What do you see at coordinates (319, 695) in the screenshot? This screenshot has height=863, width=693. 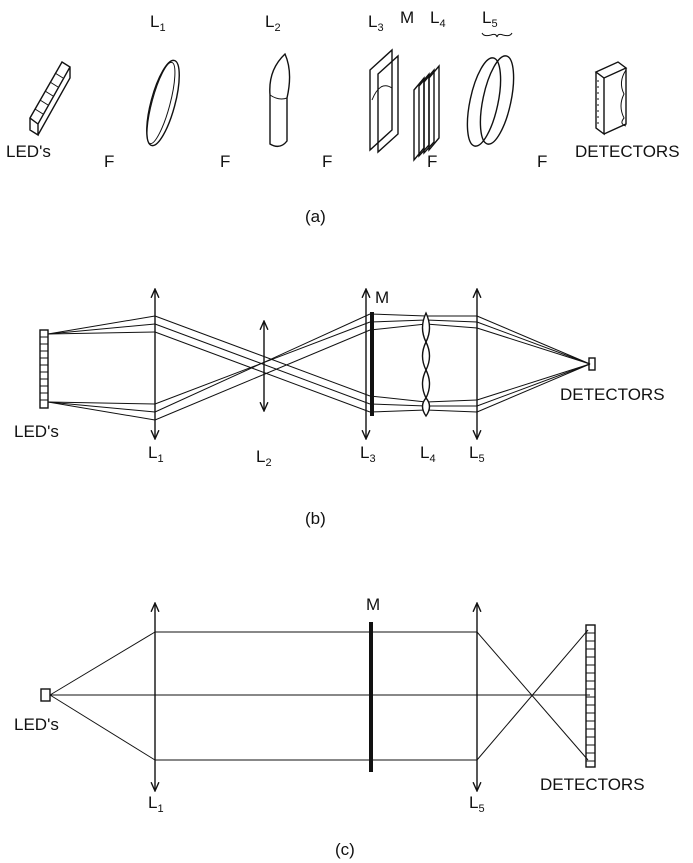 I see `rays-c` at bounding box center [319, 695].